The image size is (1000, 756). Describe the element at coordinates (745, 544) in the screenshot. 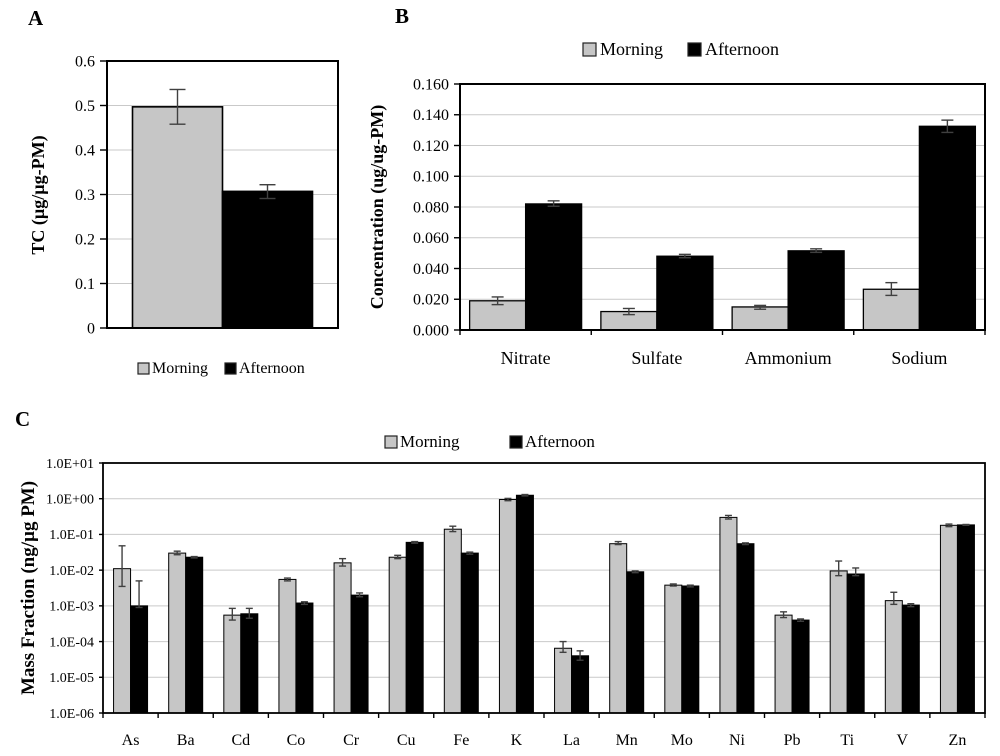

I see `error-bar-afternoon-Ni` at that location.